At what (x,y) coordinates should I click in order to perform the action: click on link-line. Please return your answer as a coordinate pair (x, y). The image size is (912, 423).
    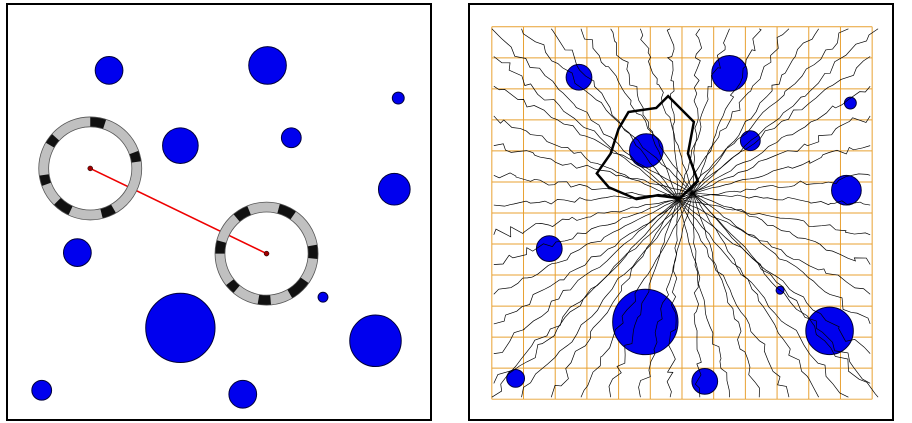
    Looking at the image, I should click on (178, 211).